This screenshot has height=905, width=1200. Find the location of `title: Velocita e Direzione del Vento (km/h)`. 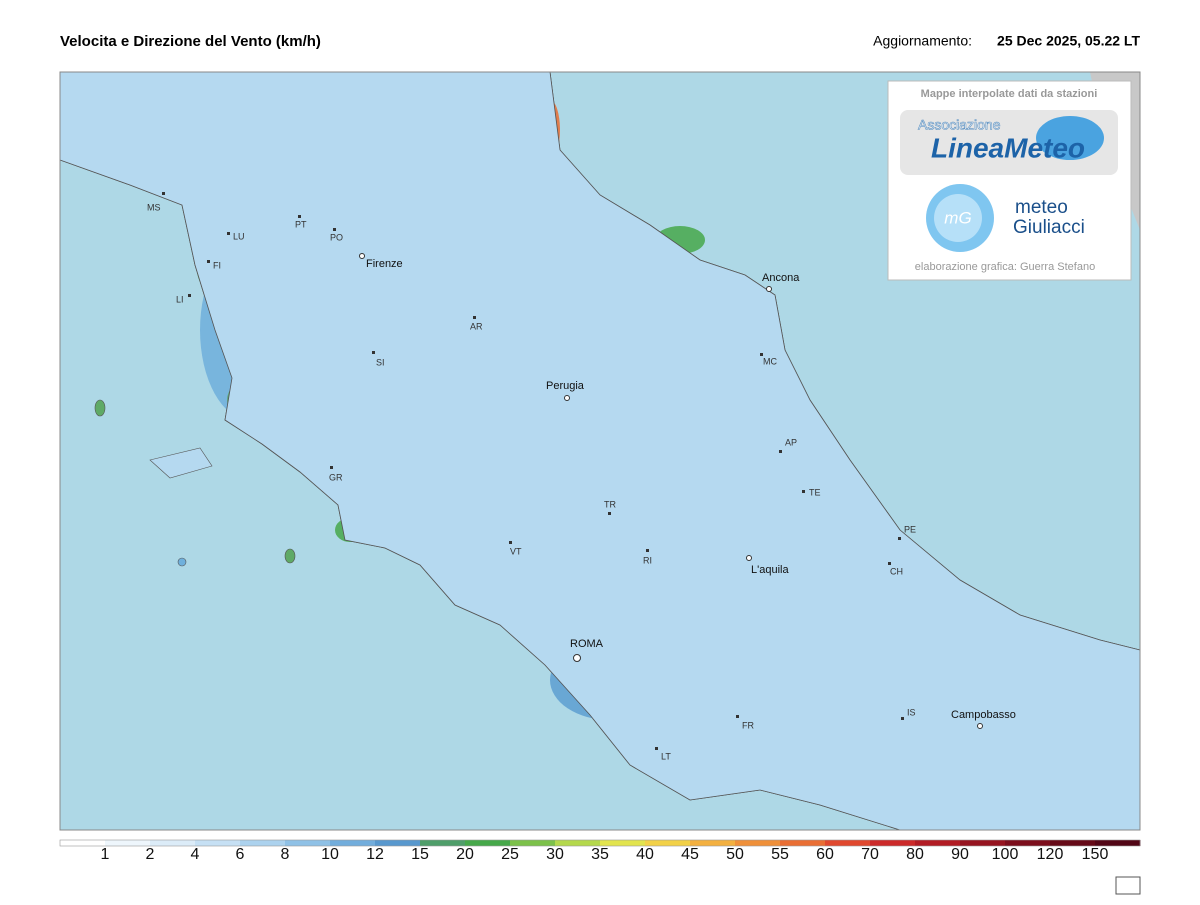

title: Velocita e Direzione del Vento (km/h) is located at coordinates (190, 41).